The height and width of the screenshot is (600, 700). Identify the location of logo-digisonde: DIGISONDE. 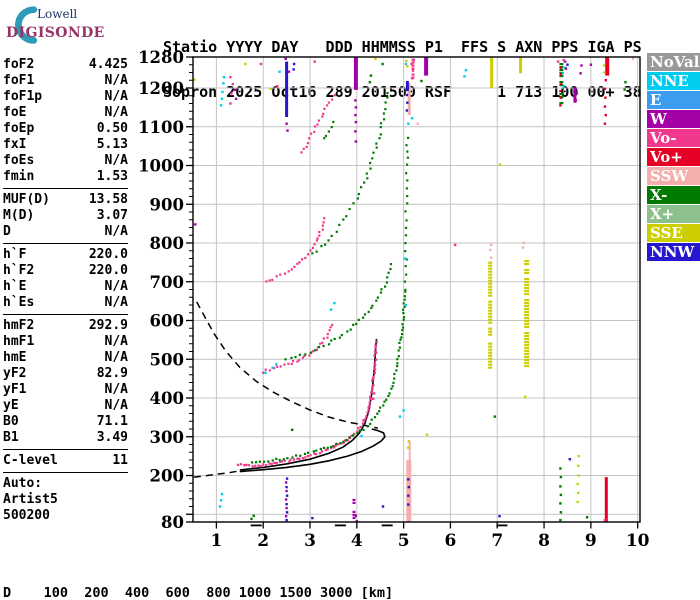
(55, 33).